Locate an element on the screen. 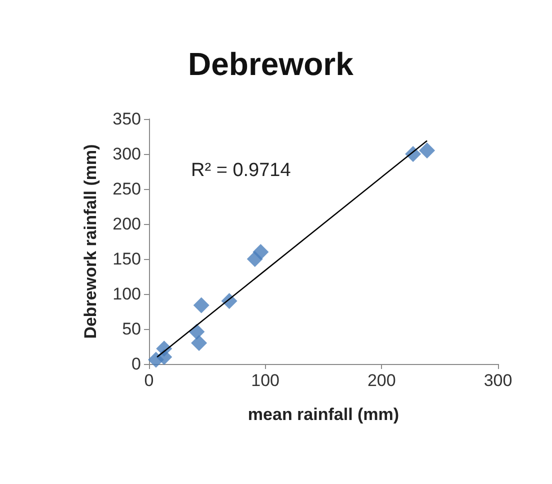 This screenshot has height=484, width=552. x-tick-label: 200 is located at coordinates (381, 380).